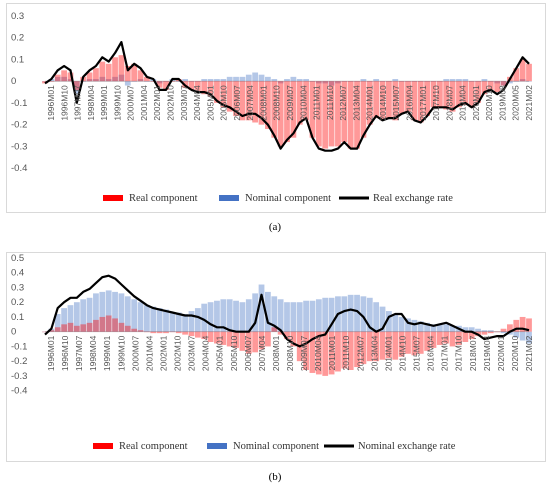 This screenshot has width=550, height=487. Describe the element at coordinates (93, 353) in the screenshot. I see `x-tick-label: 1998M04` at that location.